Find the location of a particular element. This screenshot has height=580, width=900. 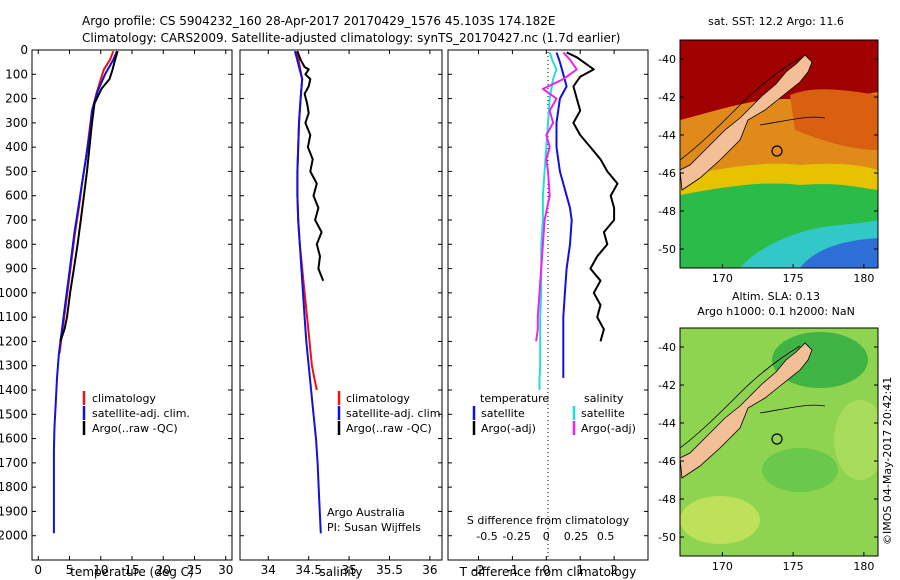

salinity-series is located at coordinates (309, 292).